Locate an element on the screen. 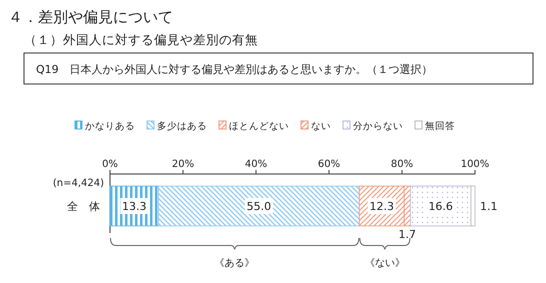  x-tick-label: 40% is located at coordinates (256, 164).